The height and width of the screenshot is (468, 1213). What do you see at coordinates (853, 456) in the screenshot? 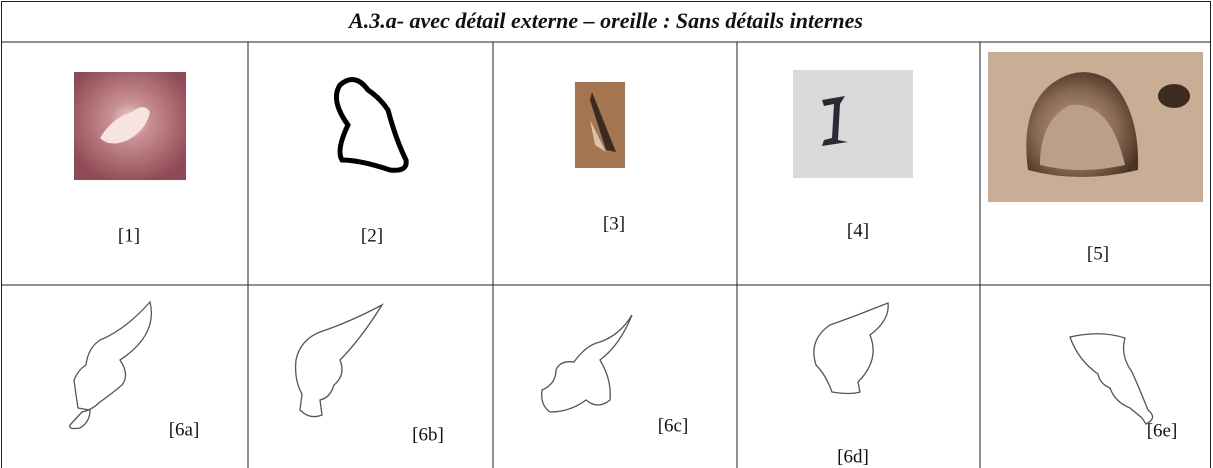
I see `image-label: [6d]` at bounding box center [853, 456].